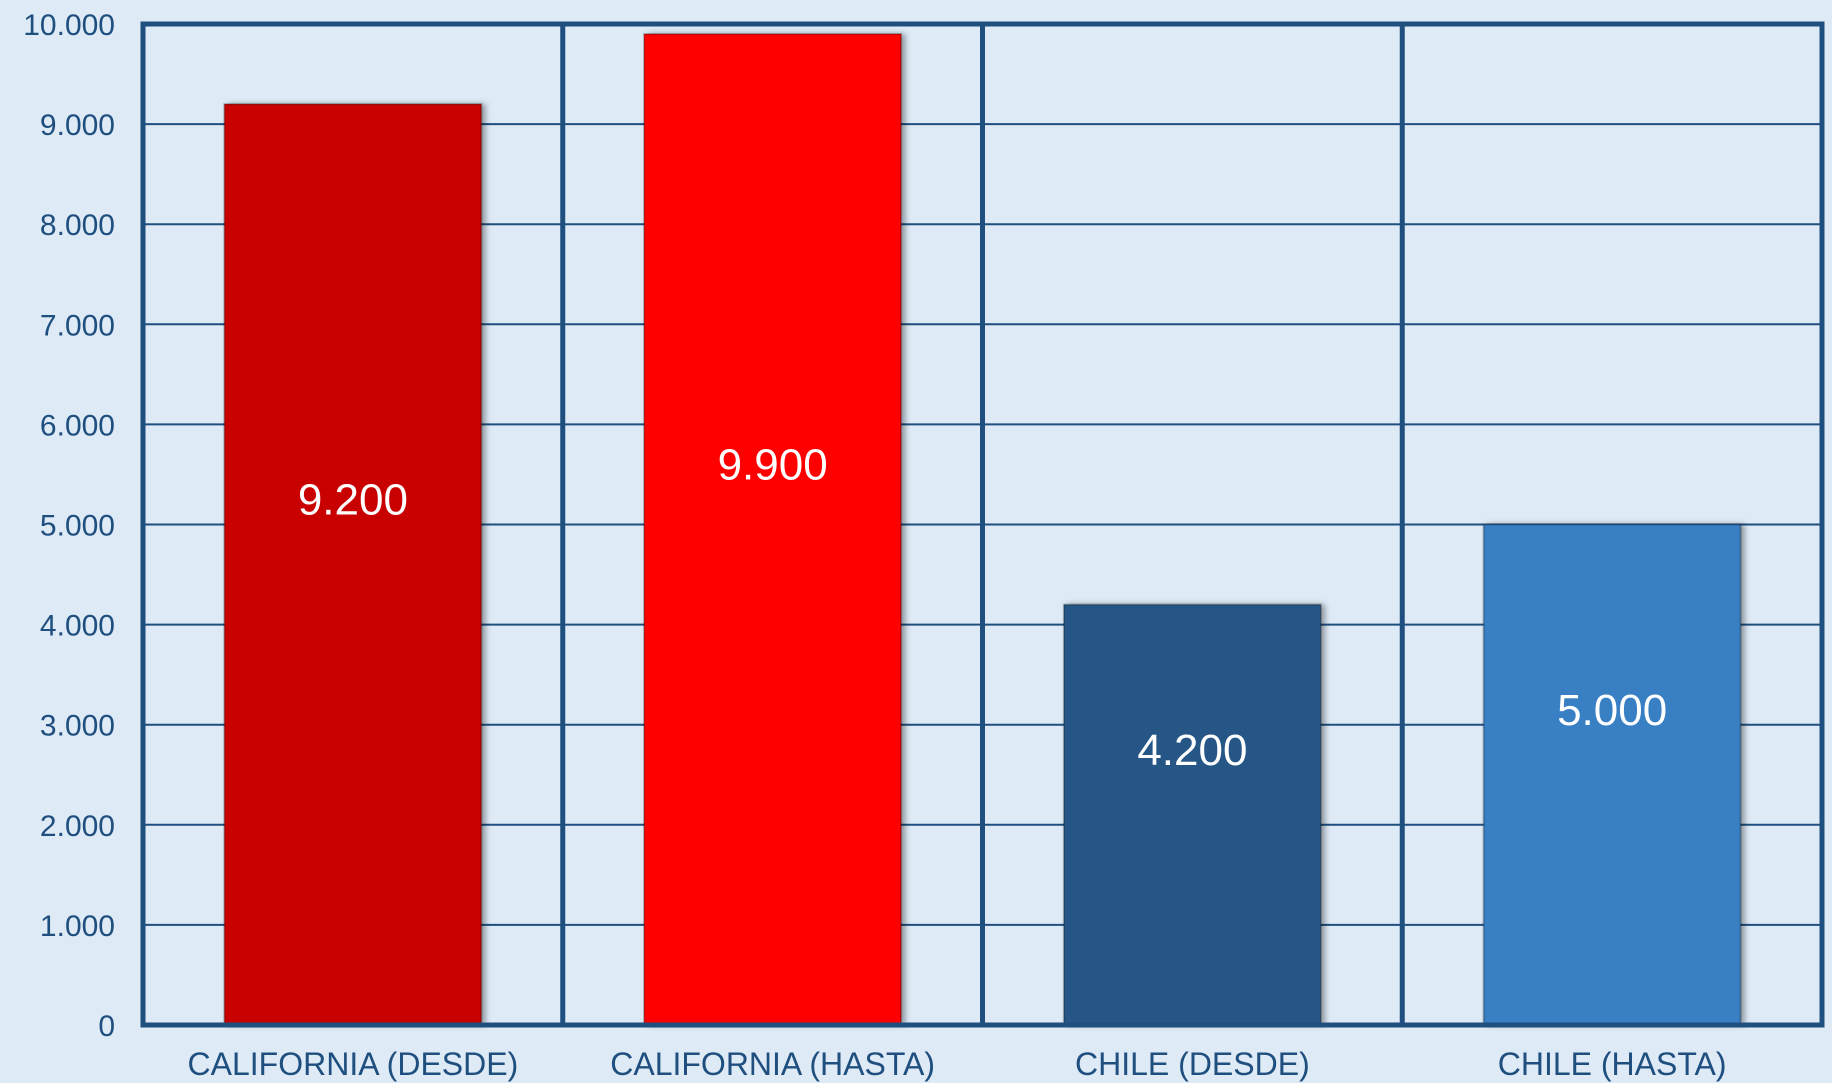  I want to click on x-category-label: CHILE (HASTA), so click(1612, 1064).